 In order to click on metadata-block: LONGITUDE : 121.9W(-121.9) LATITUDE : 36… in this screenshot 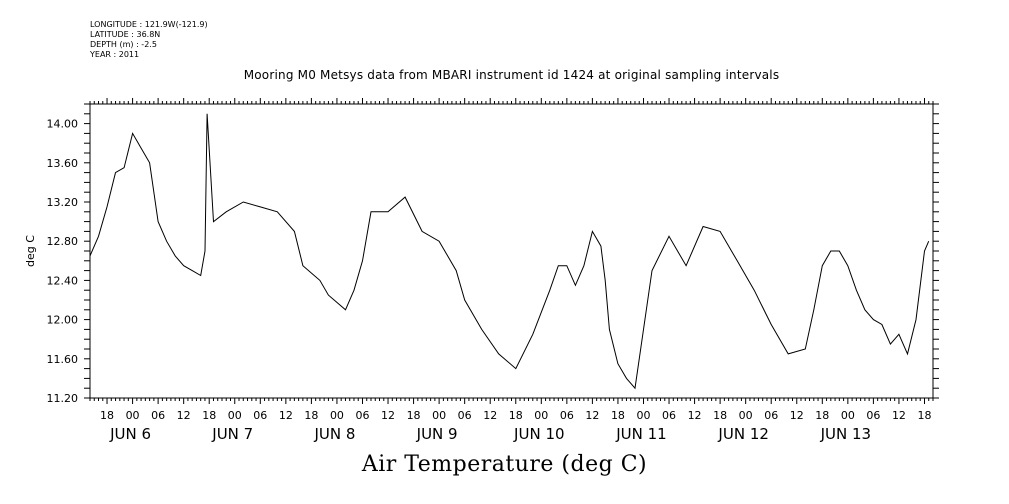, I will do `click(149, 40)`.